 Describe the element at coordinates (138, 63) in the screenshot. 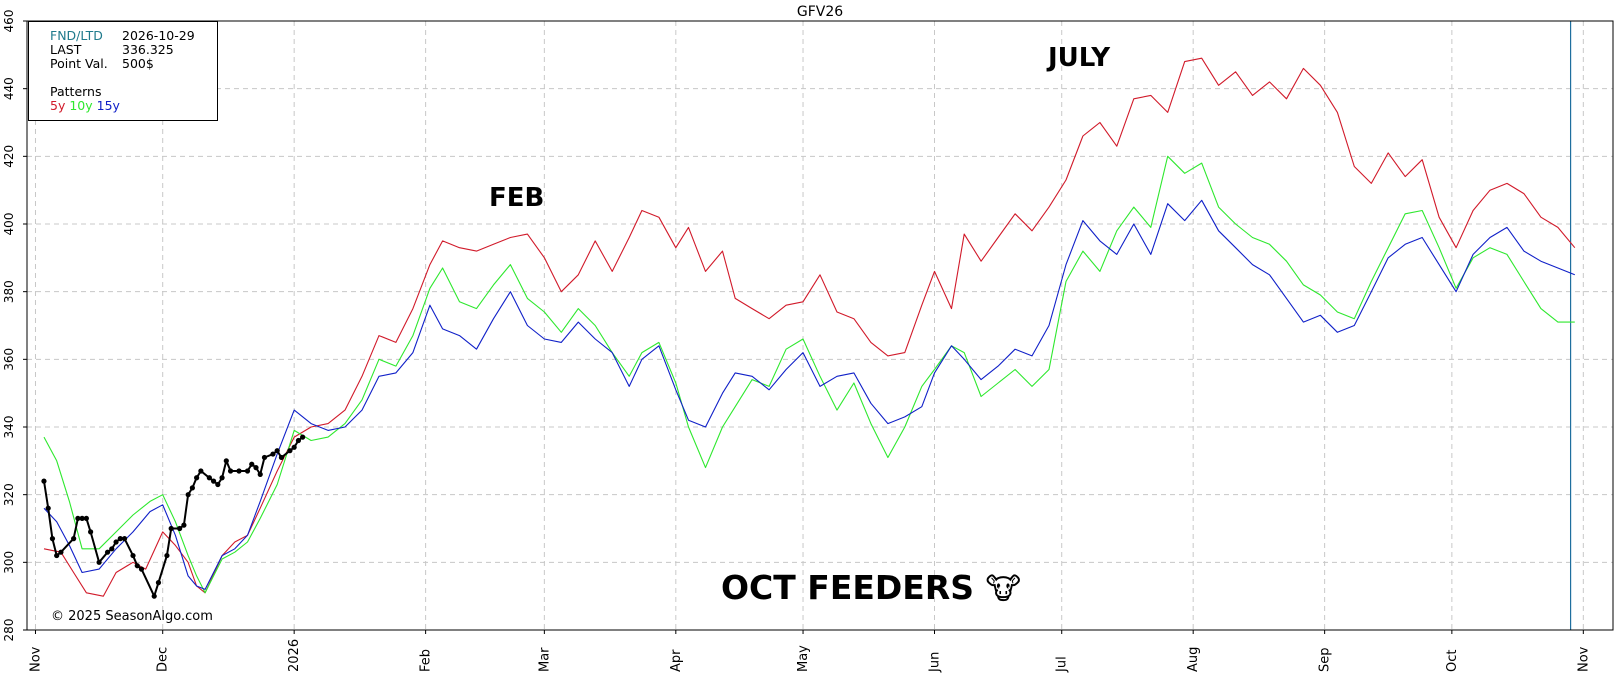

I see `point-value-value: 500$` at that location.